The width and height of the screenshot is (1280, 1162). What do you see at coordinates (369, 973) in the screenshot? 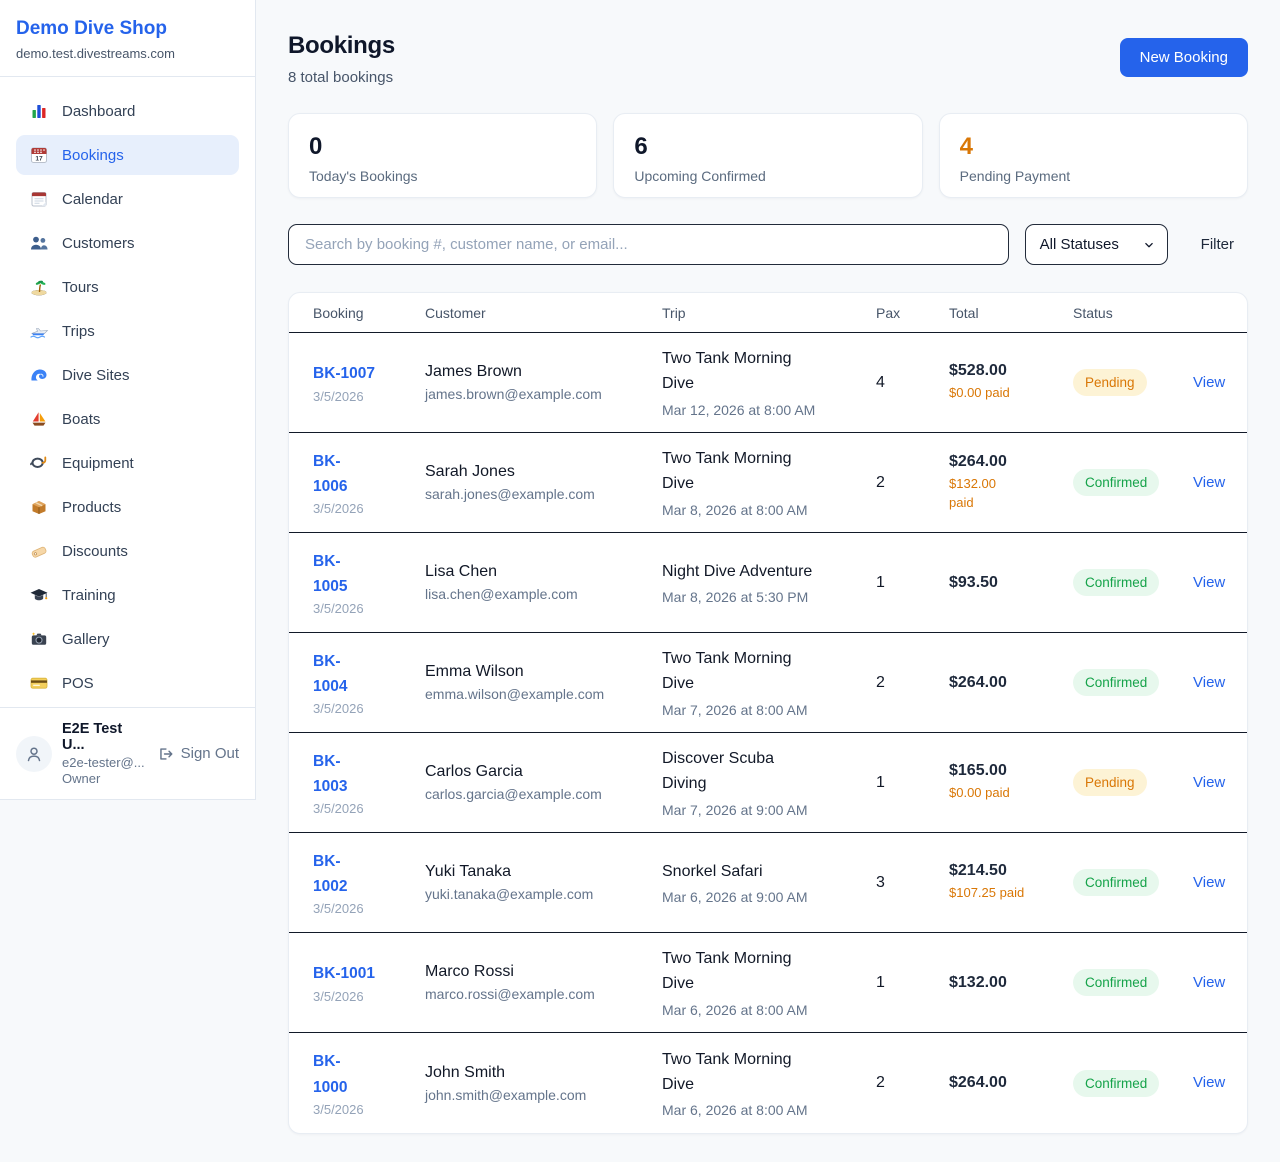
I see `booking-id-link: BK-1001` at bounding box center [369, 973].